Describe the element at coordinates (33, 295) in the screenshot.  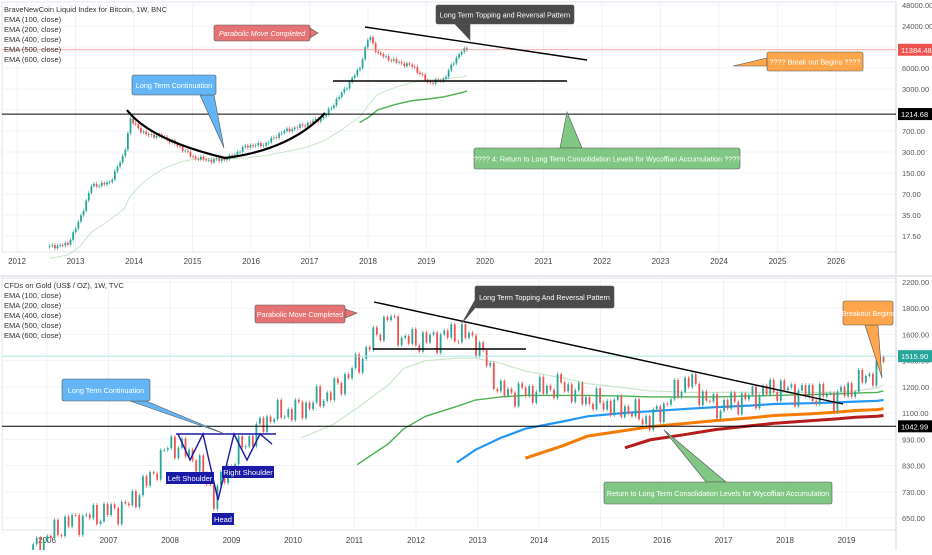
I see `legend-entry: EMA (100, close)` at that location.